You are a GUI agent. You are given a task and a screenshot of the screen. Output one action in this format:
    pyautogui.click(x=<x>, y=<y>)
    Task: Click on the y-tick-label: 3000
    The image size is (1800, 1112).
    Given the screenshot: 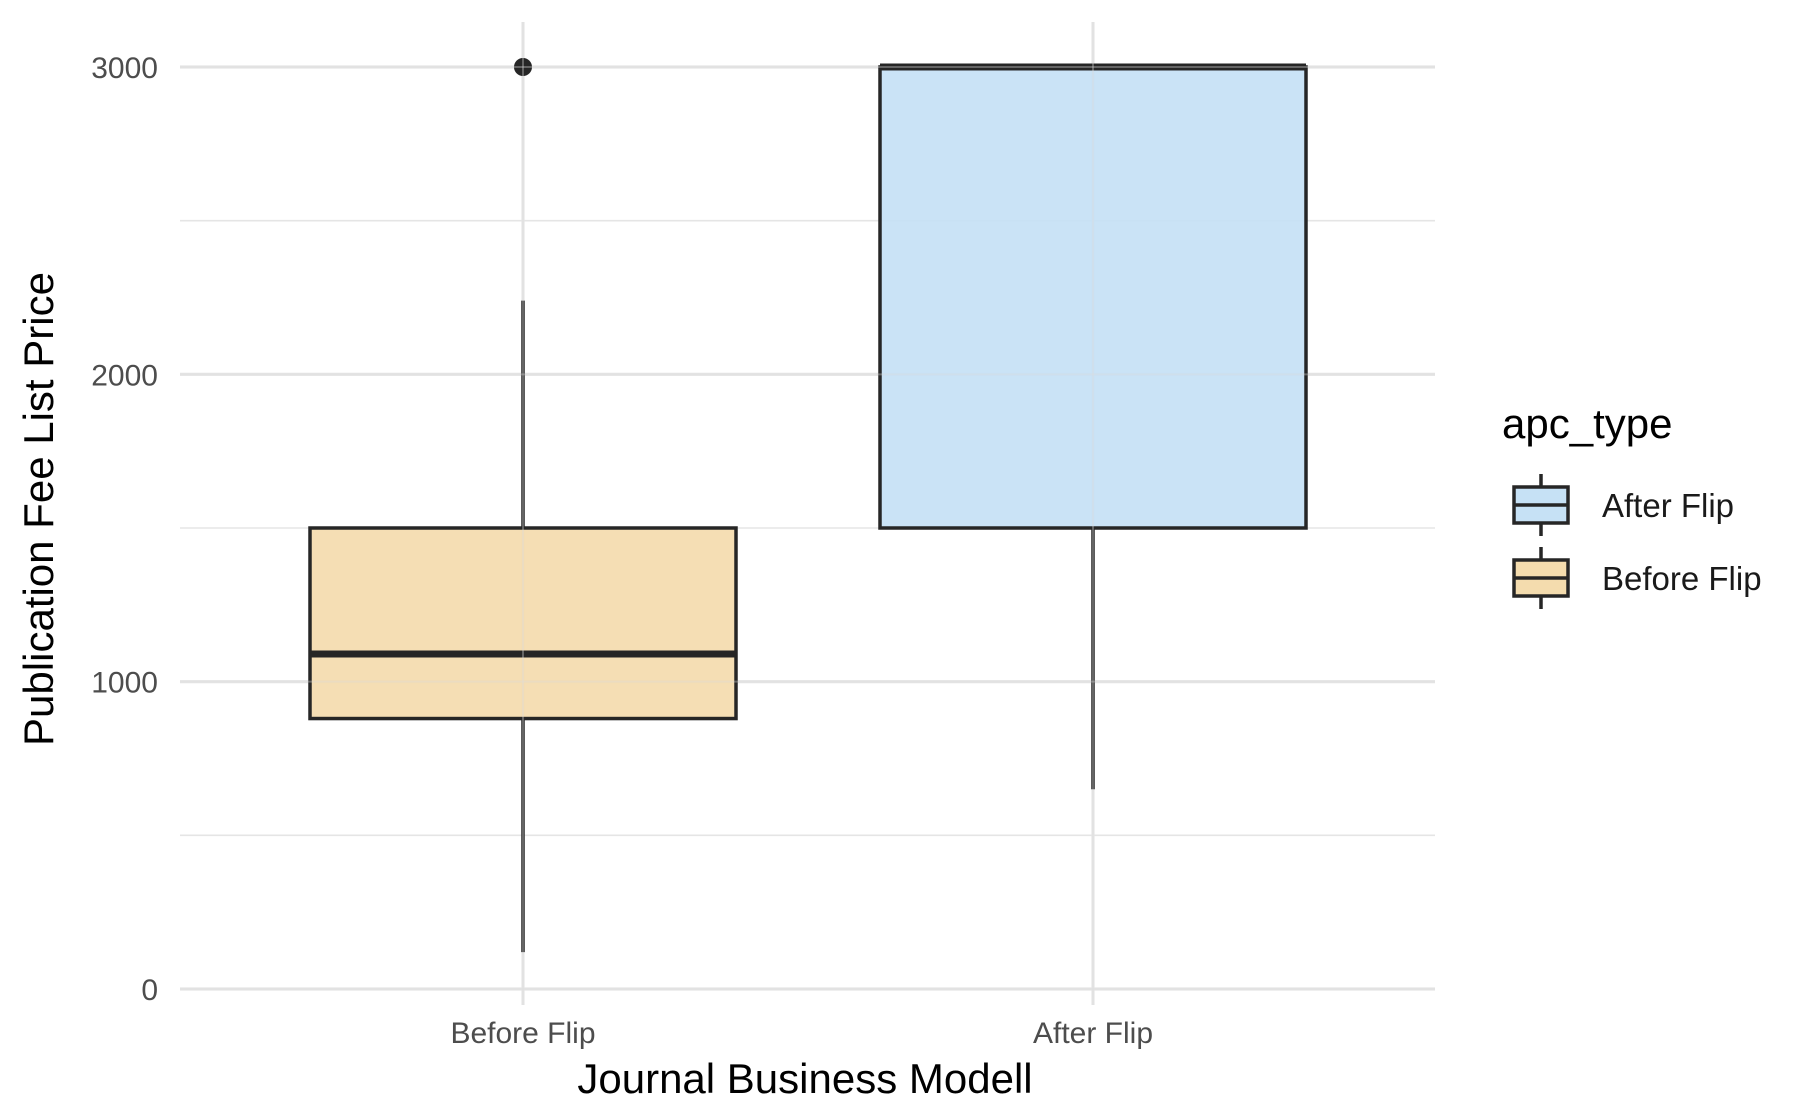 What is the action you would take?
    pyautogui.click(x=124, y=68)
    